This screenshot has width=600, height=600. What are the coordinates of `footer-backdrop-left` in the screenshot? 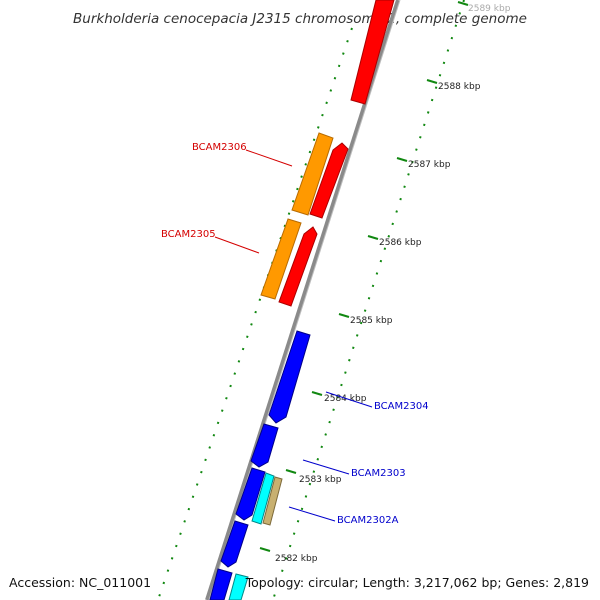 It's located at (78, 582).